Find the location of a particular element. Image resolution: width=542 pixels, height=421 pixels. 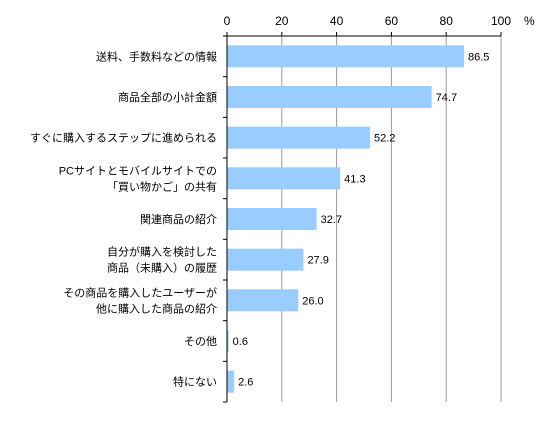

value-label: 86.5 is located at coordinates (478, 57).